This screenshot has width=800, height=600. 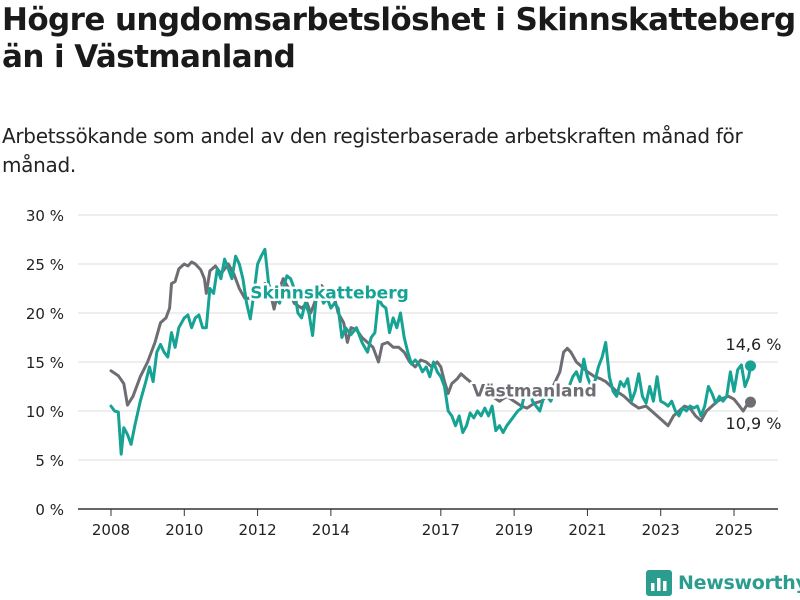 I want to click on series-end-label-skinnskatteberg: 14,6 %, so click(x=754, y=344).